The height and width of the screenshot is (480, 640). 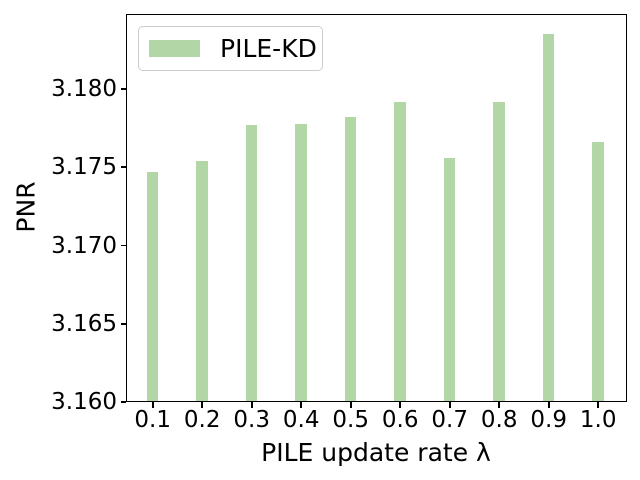 I want to click on bar-0.2, so click(x=202, y=281).